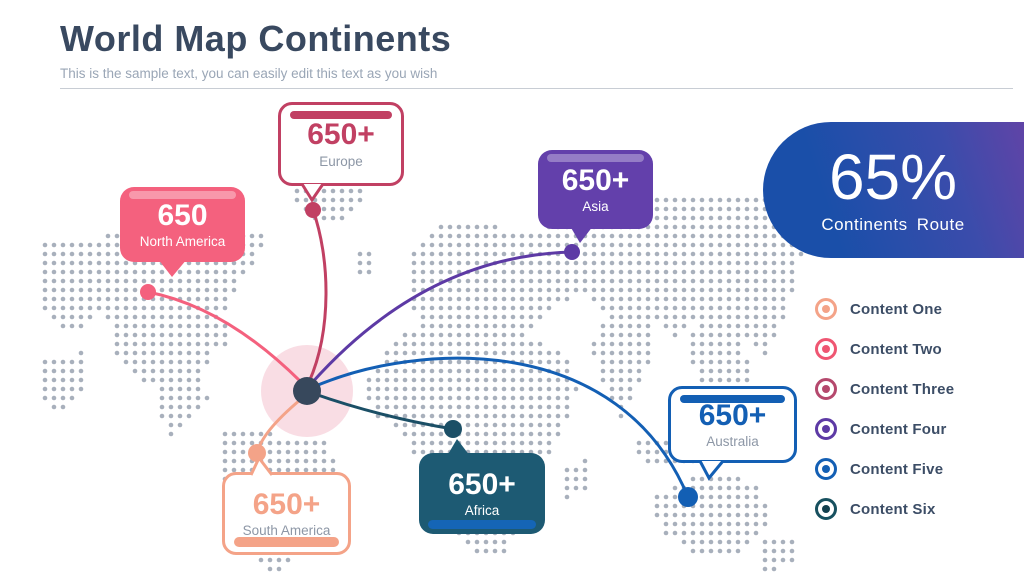 Image resolution: width=1024 pixels, height=576 pixels. I want to click on legend-item-content-three: Content Three, so click(884, 389).